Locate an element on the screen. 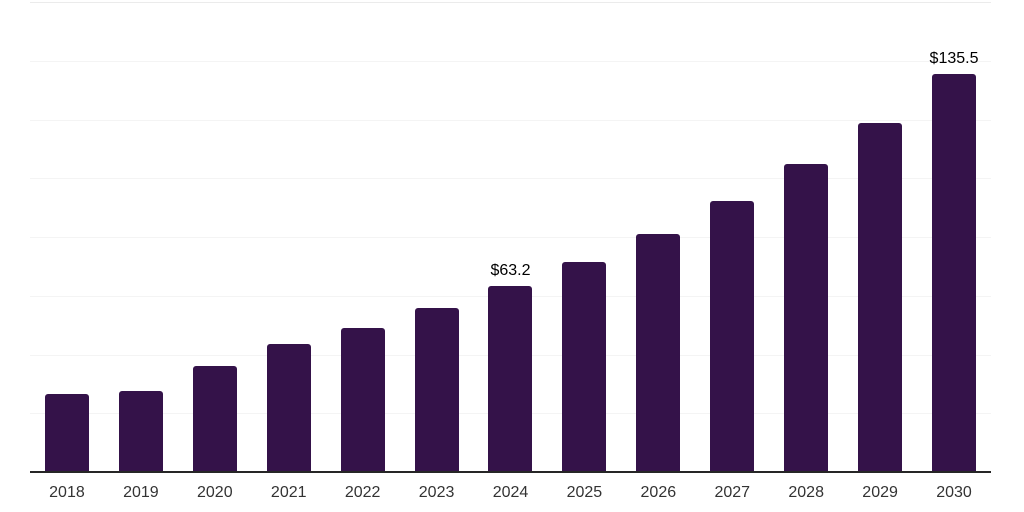 The width and height of the screenshot is (1024, 512). bar-2021 is located at coordinates (288, 407).